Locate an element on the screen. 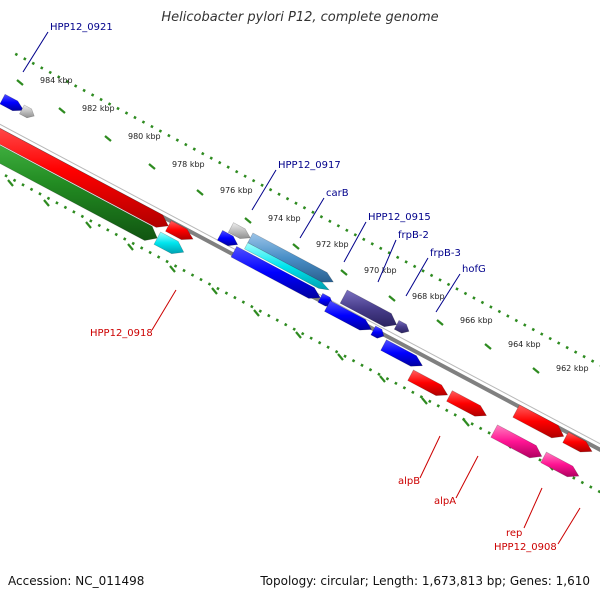 The height and width of the screenshot is (600, 600). tick-label: 962 kbp is located at coordinates (572, 368).